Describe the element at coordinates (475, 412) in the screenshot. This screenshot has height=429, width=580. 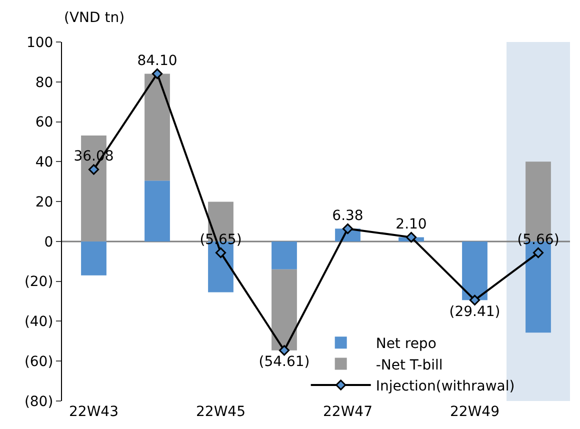
I see `x-tick-label: 22W49` at that location.